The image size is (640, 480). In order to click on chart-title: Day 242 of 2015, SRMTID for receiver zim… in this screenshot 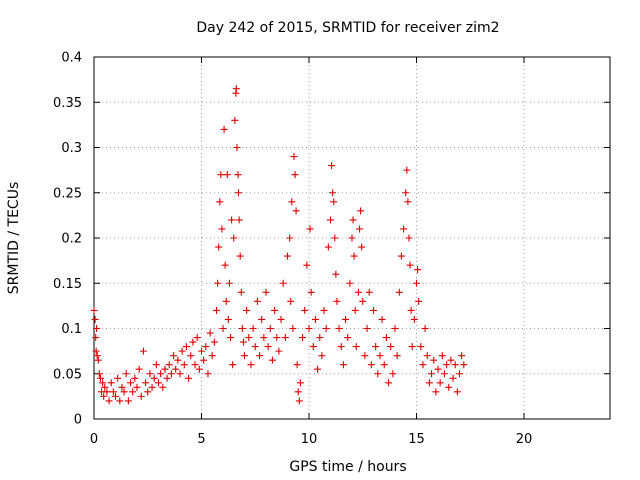, I will do `click(347, 28)`.